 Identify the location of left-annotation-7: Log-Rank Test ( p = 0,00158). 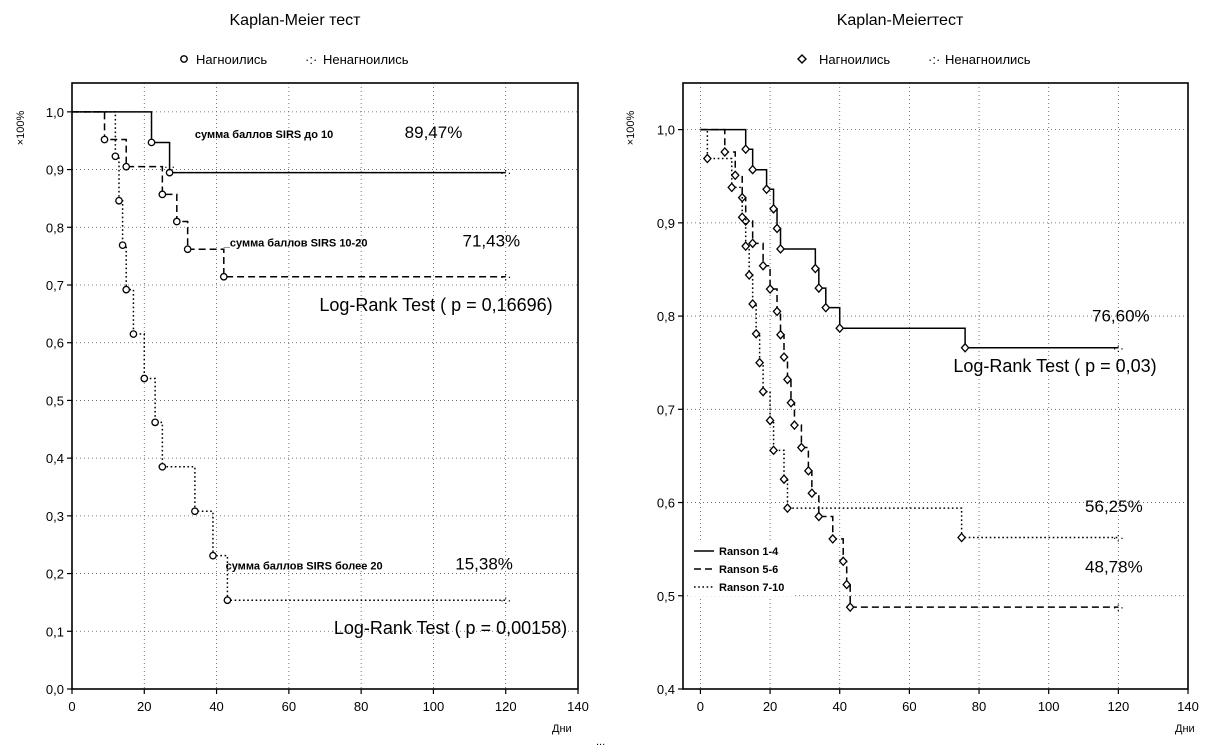
(450, 628).